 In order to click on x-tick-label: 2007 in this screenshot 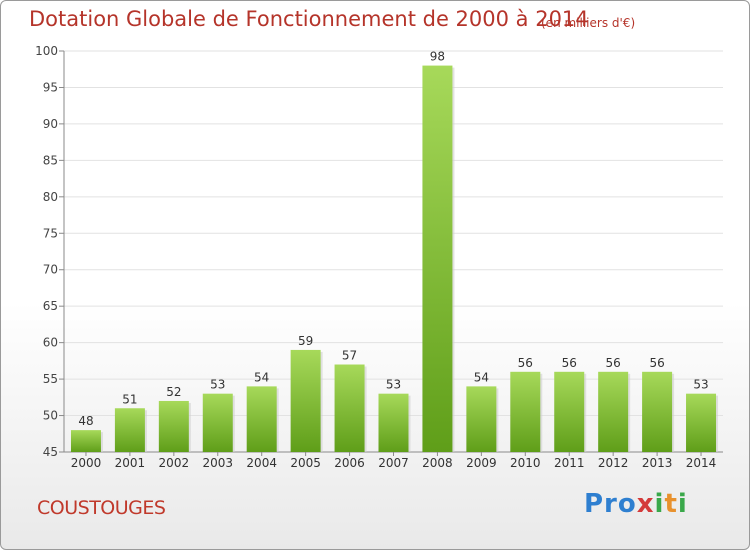, I will do `click(393, 463)`.